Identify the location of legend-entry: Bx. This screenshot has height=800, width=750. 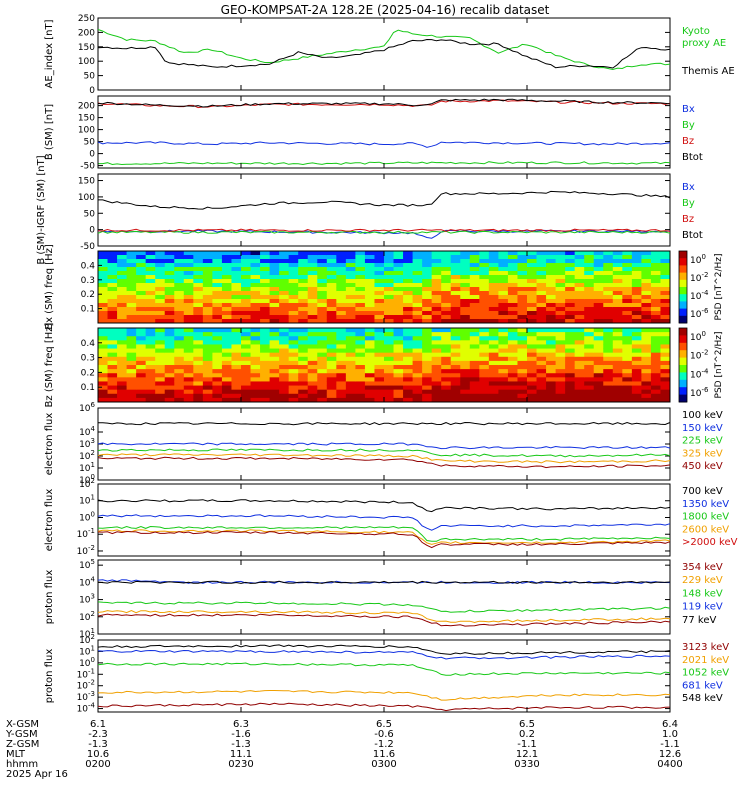
(688, 109).